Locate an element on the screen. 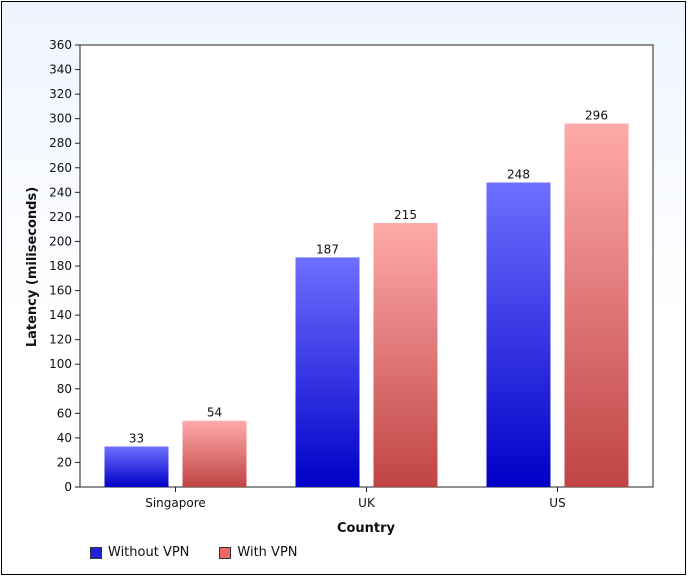 The height and width of the screenshot is (576, 688). legend-item-with-vpn: With VPN is located at coordinates (258, 552).